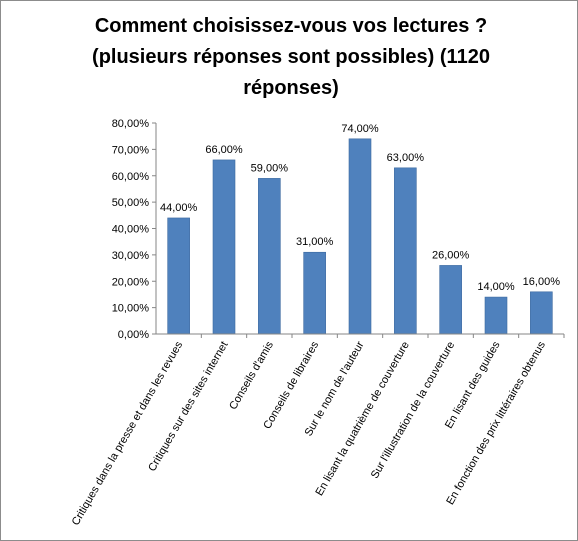 This screenshot has height=541, width=578. I want to click on y-tick-label: 20,00%, so click(131, 282).